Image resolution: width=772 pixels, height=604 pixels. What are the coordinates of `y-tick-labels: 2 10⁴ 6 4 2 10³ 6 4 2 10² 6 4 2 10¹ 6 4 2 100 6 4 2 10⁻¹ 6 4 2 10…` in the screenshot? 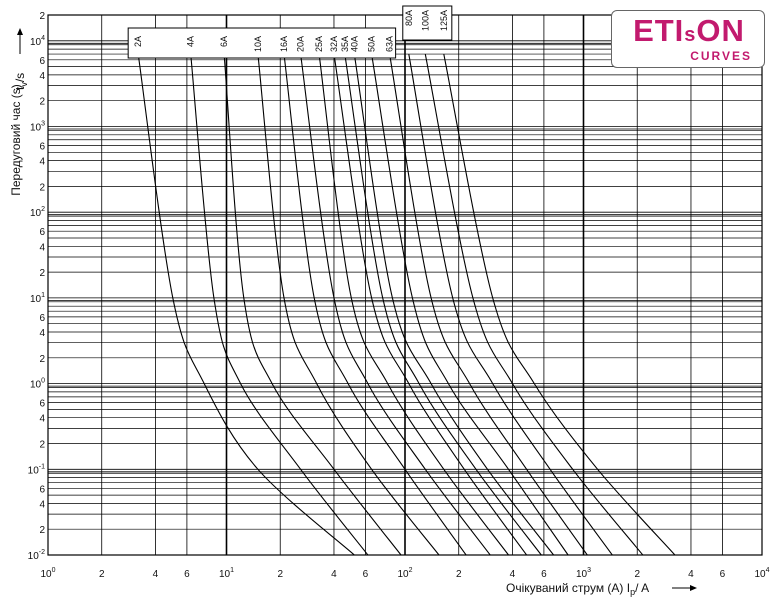 It's located at (37, 286).